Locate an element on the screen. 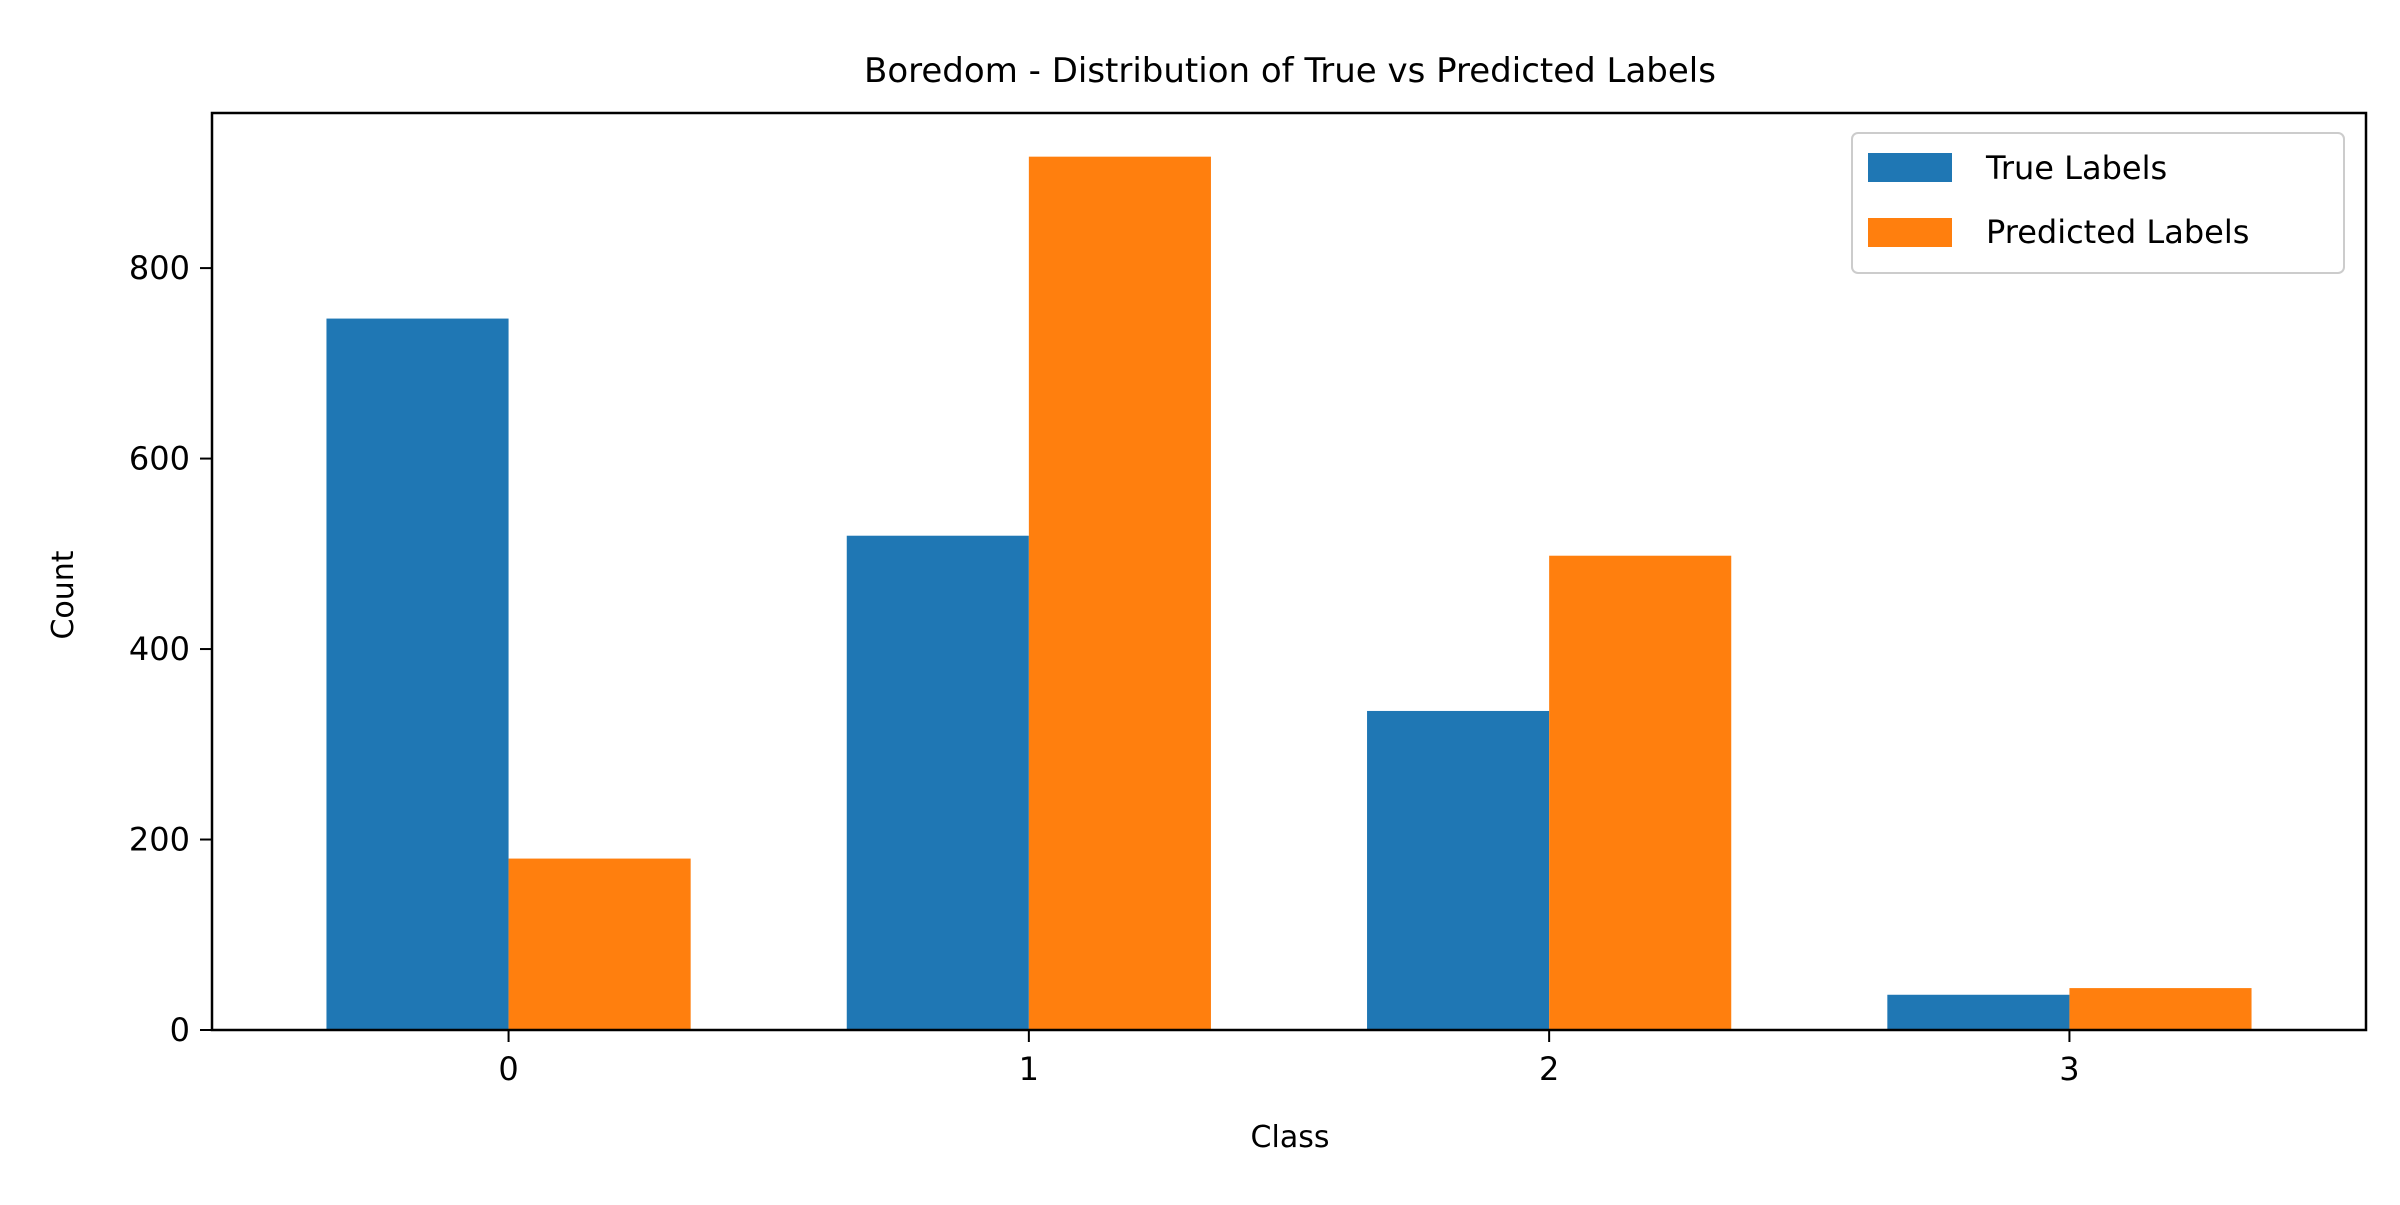 The height and width of the screenshot is (1205, 2400). legend-frame is located at coordinates (2098, 203).